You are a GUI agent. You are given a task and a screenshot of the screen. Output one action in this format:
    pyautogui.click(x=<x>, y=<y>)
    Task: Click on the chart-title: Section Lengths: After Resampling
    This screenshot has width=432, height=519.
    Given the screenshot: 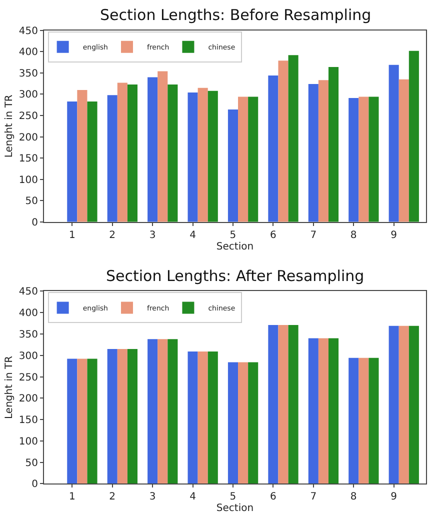 What is the action you would take?
    pyautogui.click(x=235, y=276)
    